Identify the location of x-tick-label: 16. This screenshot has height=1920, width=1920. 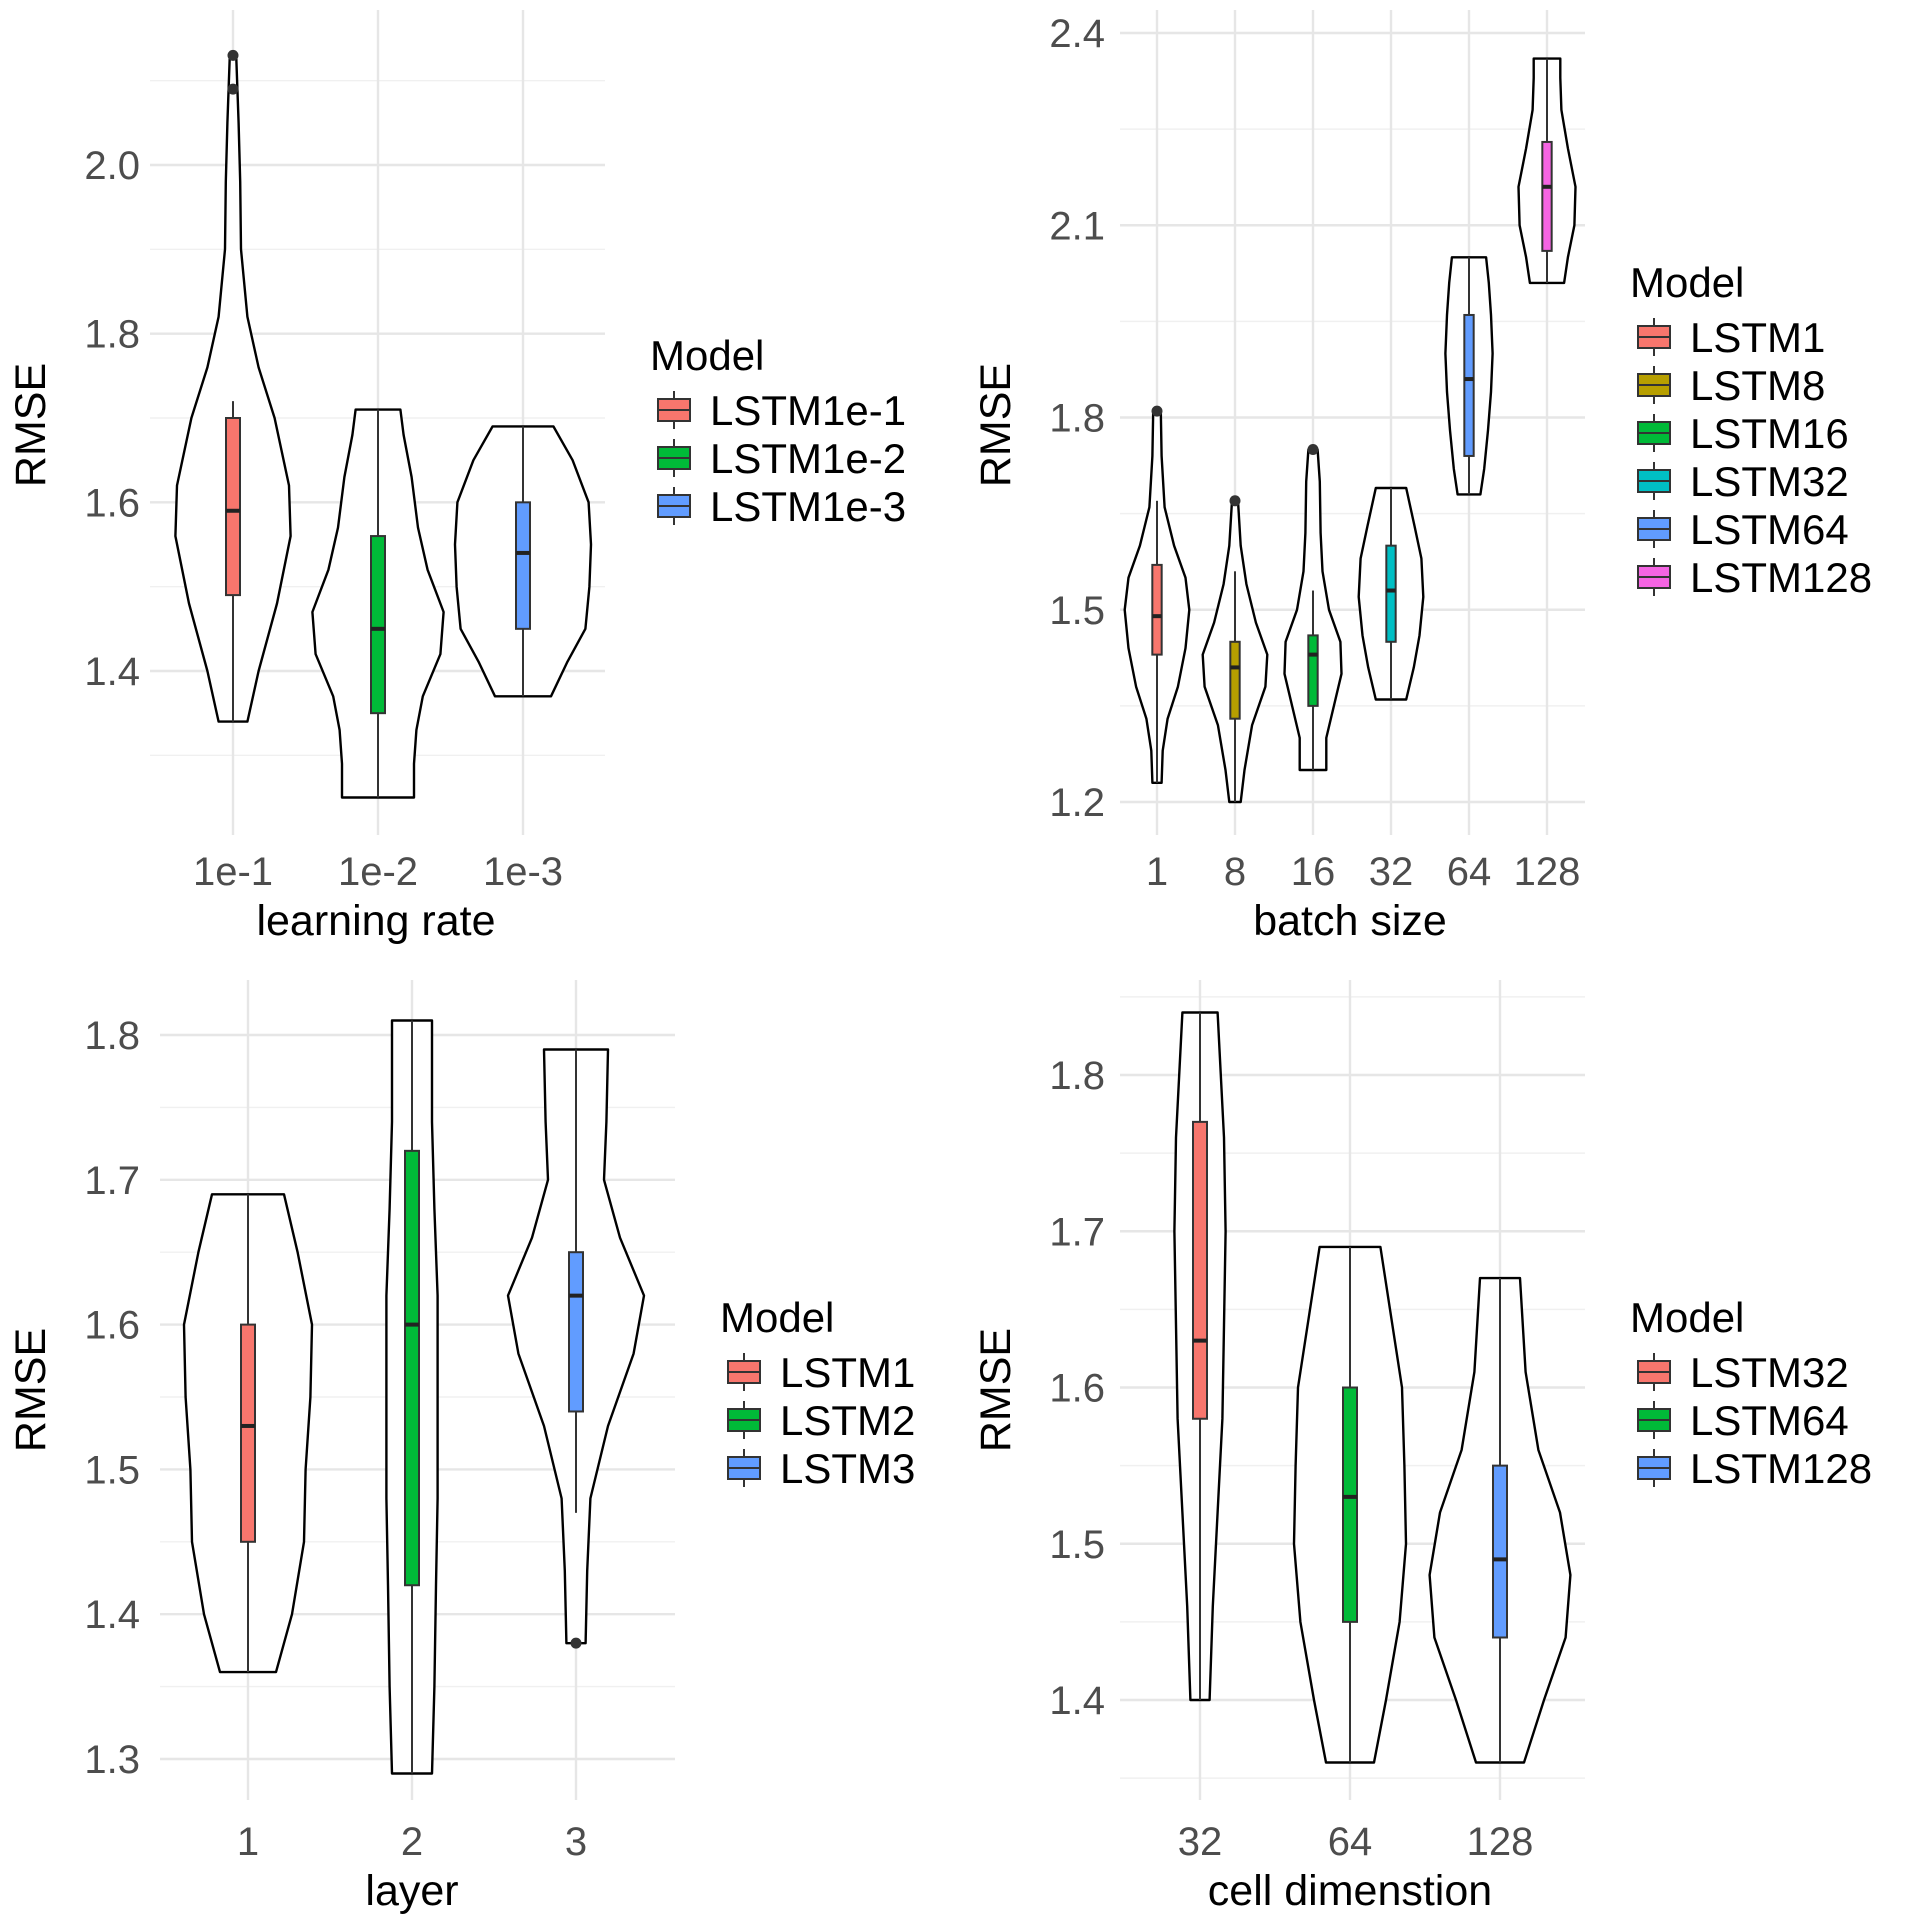
(1313, 872).